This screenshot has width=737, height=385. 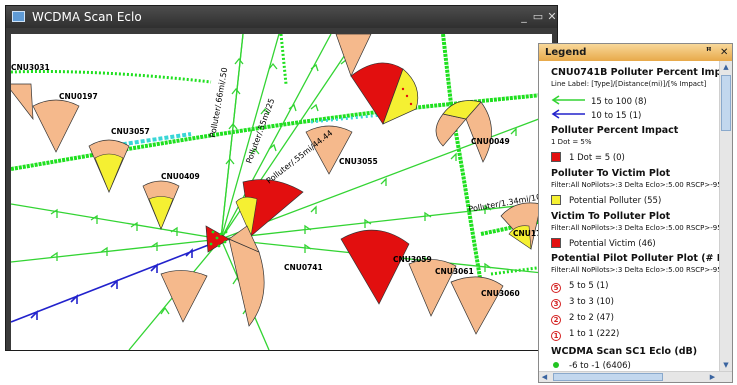 What do you see at coordinates (556, 336) in the screenshot?
I see `pilot-count-icon: 1` at bounding box center [556, 336].